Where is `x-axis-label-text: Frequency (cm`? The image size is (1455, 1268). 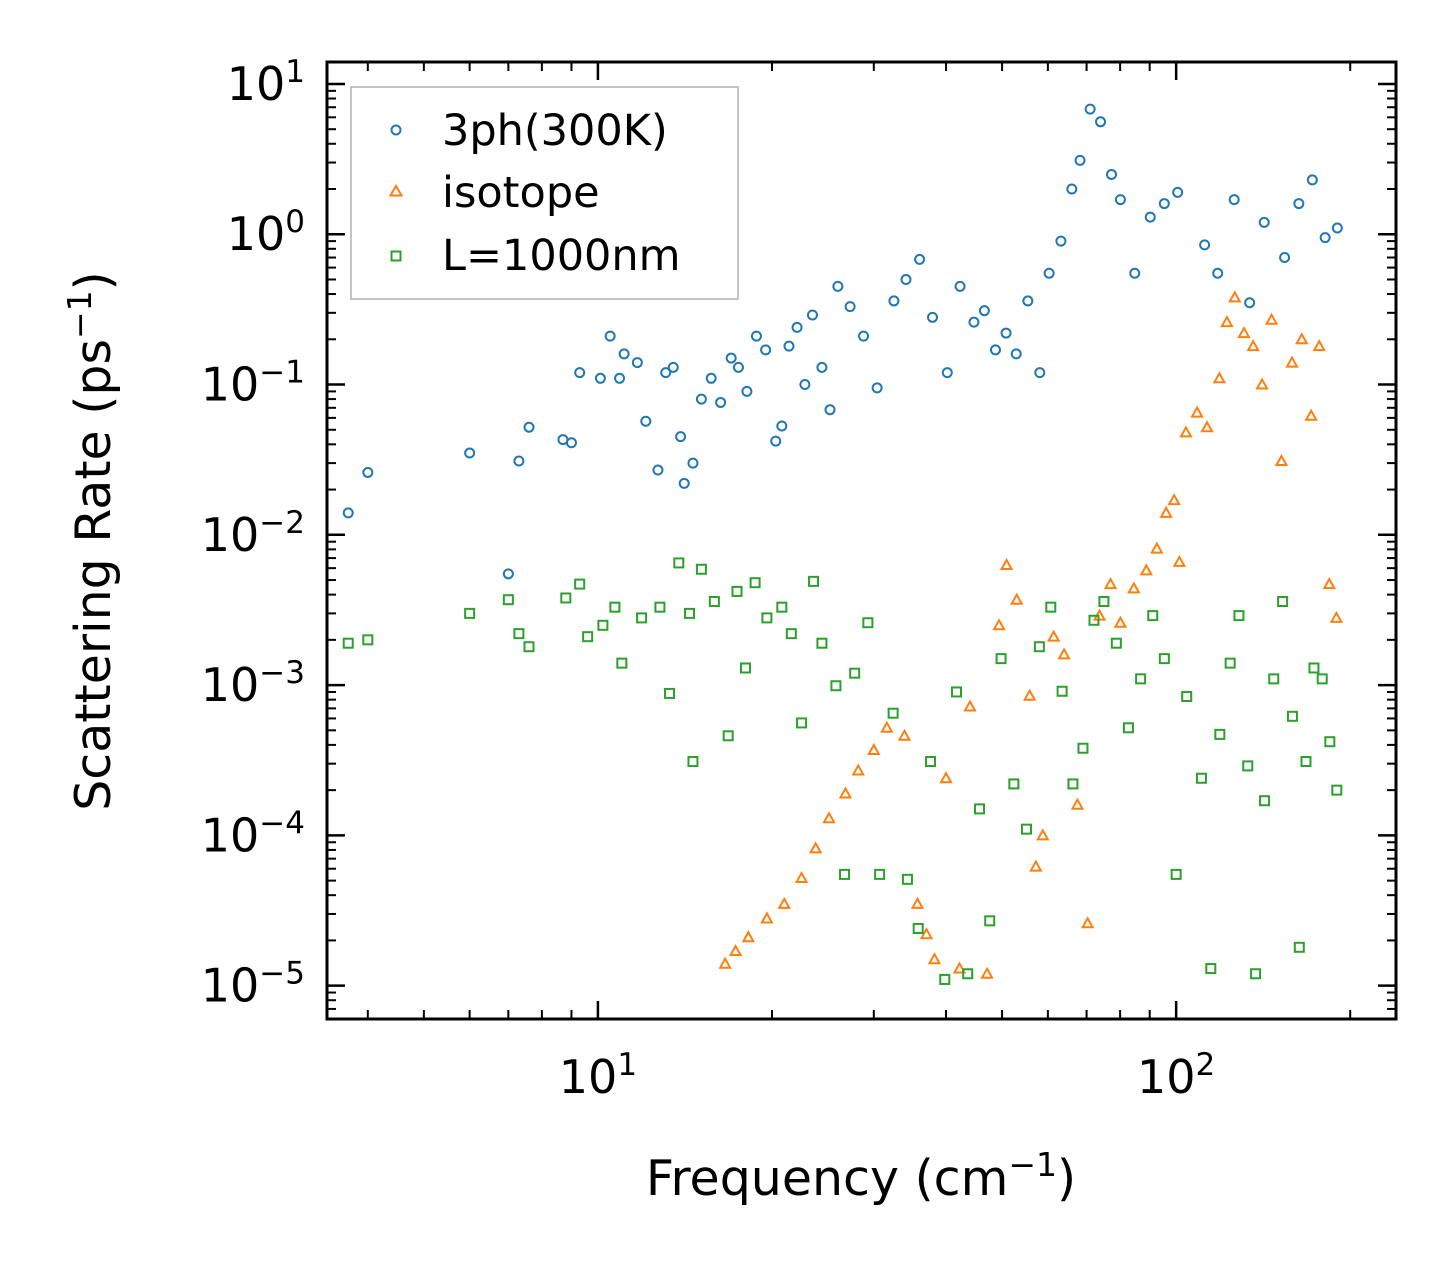
x-axis-label-text: Frequency (cm is located at coordinates (827, 1178).